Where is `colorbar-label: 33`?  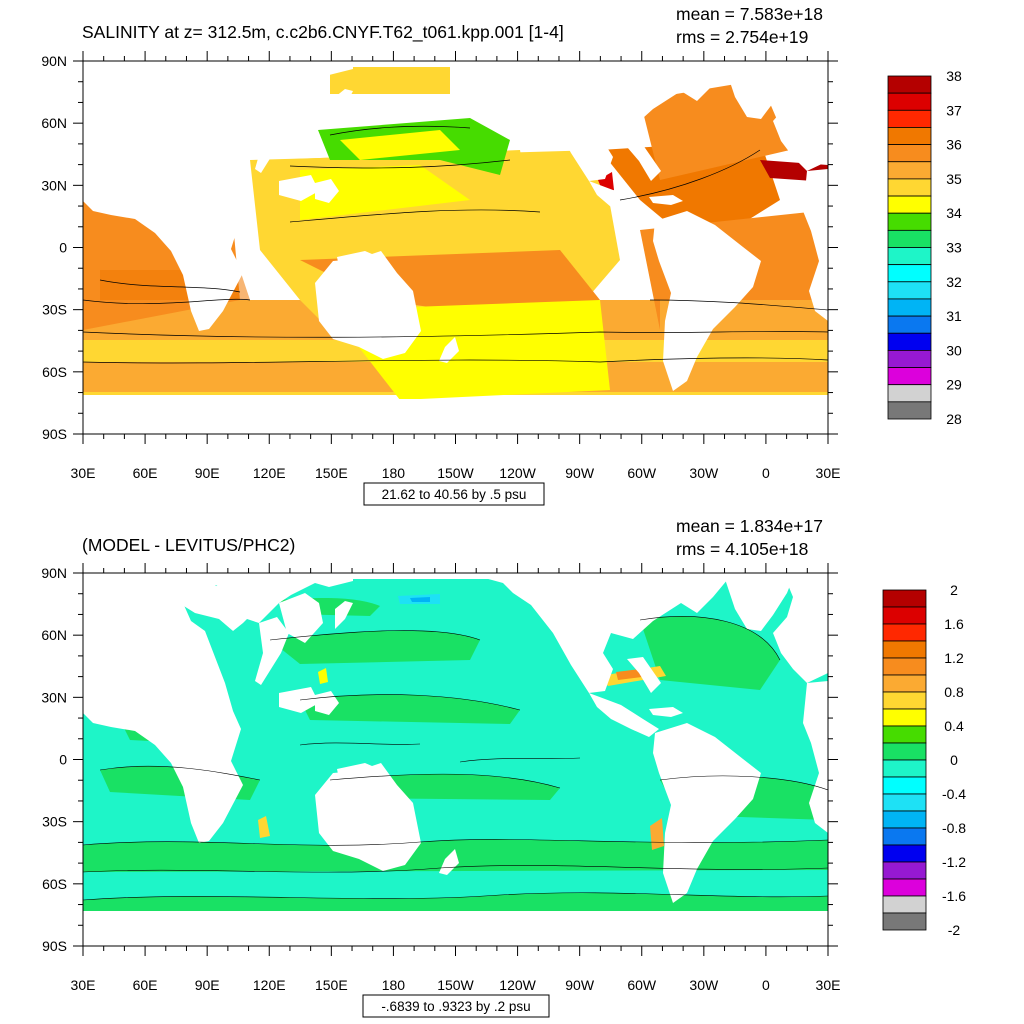 colorbar-label: 33 is located at coordinates (954, 248).